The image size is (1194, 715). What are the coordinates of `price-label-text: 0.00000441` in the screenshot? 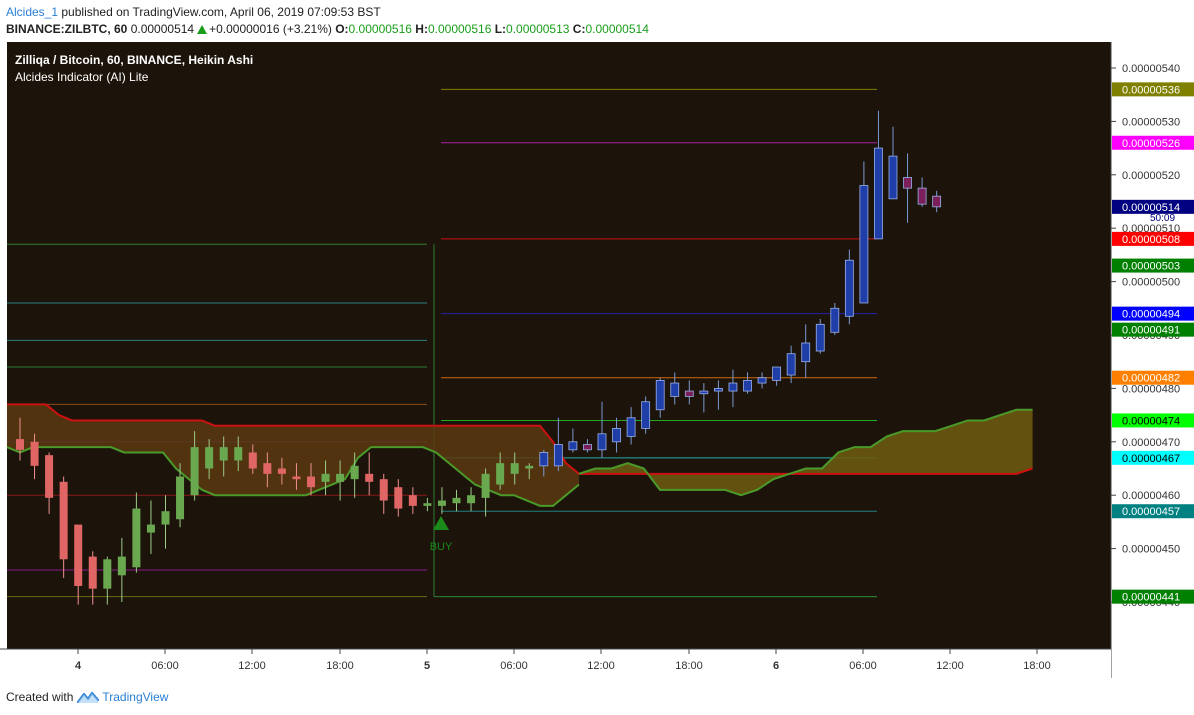 It's located at (1151, 598).